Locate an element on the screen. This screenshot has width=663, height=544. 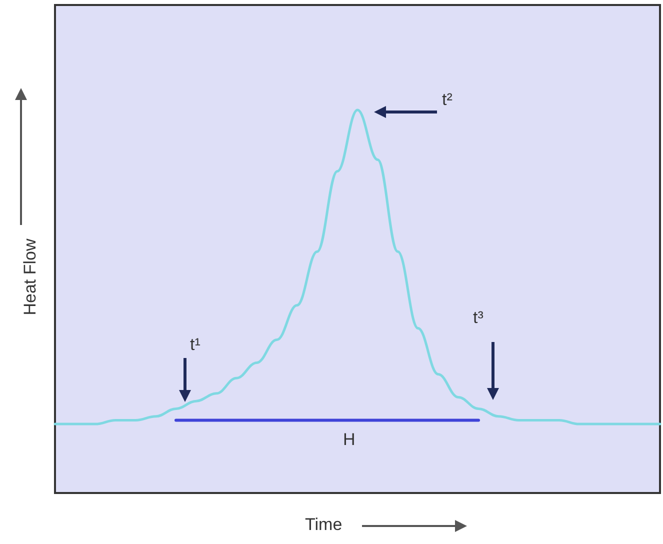
y-axis-title: Heat Flow is located at coordinates (30, 277).